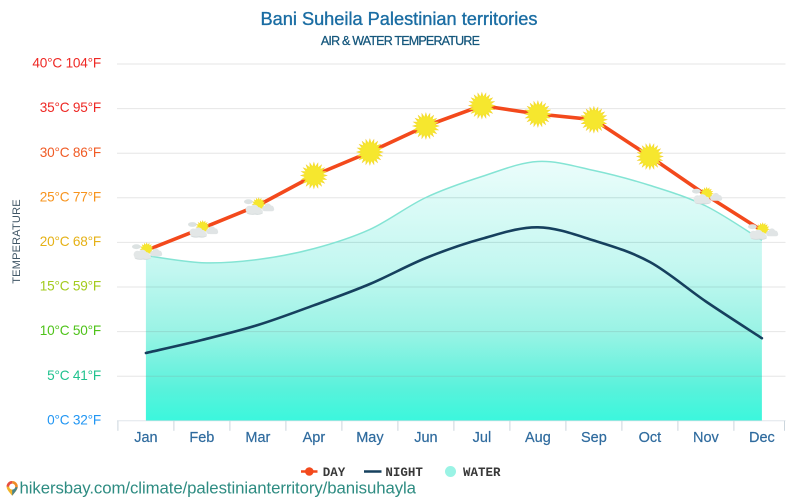 This screenshot has height=500, width=800. Describe the element at coordinates (70, 286) in the screenshot. I see `svg-text: 15°C 59°F` at that location.